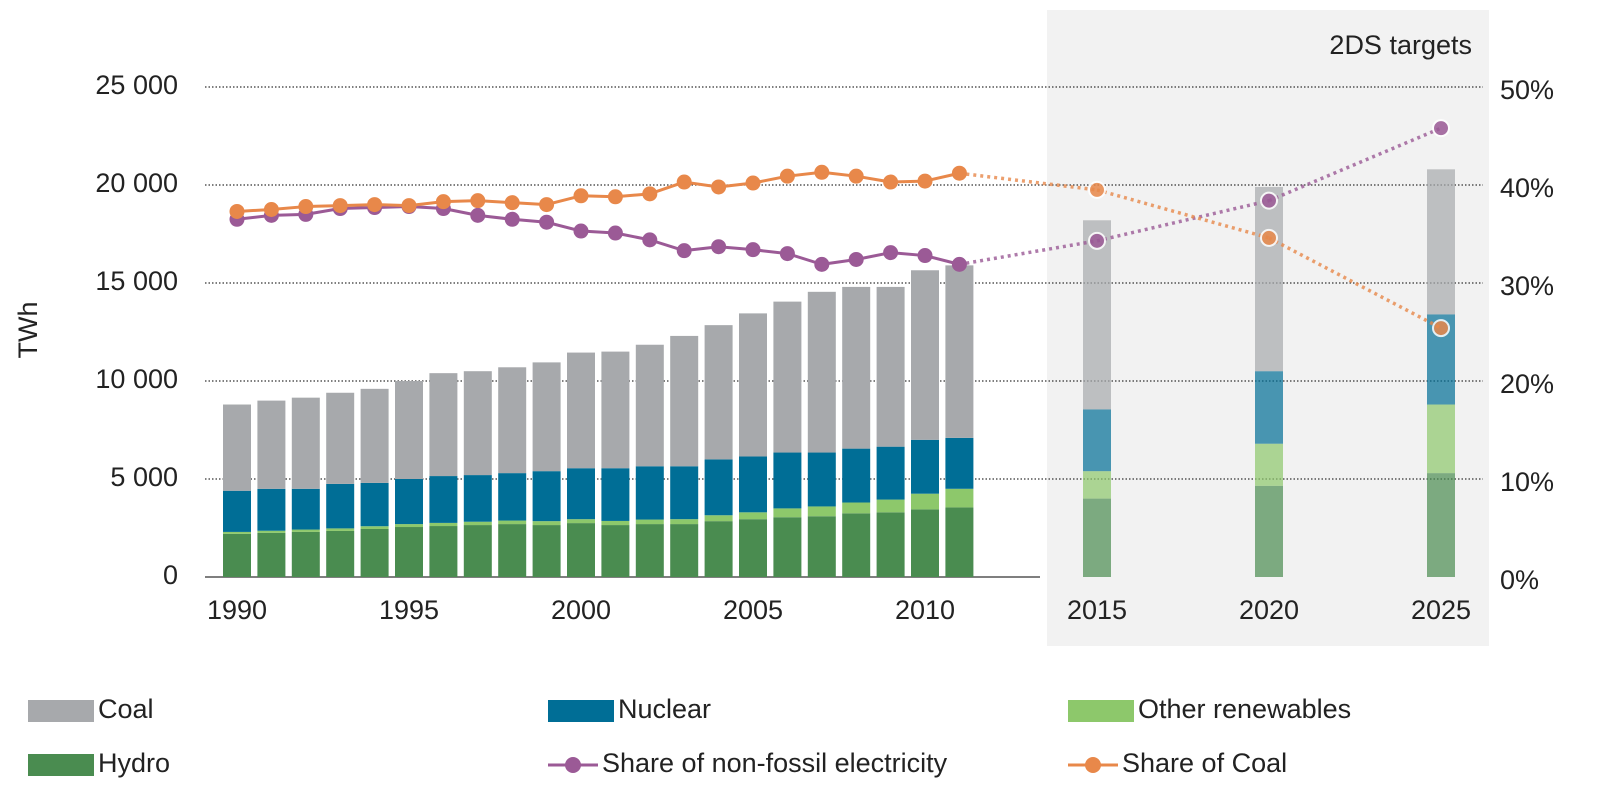 This screenshot has width=1614, height=802. What do you see at coordinates (144, 477) in the screenshot?
I see `y-tick-label: 5 000` at bounding box center [144, 477].